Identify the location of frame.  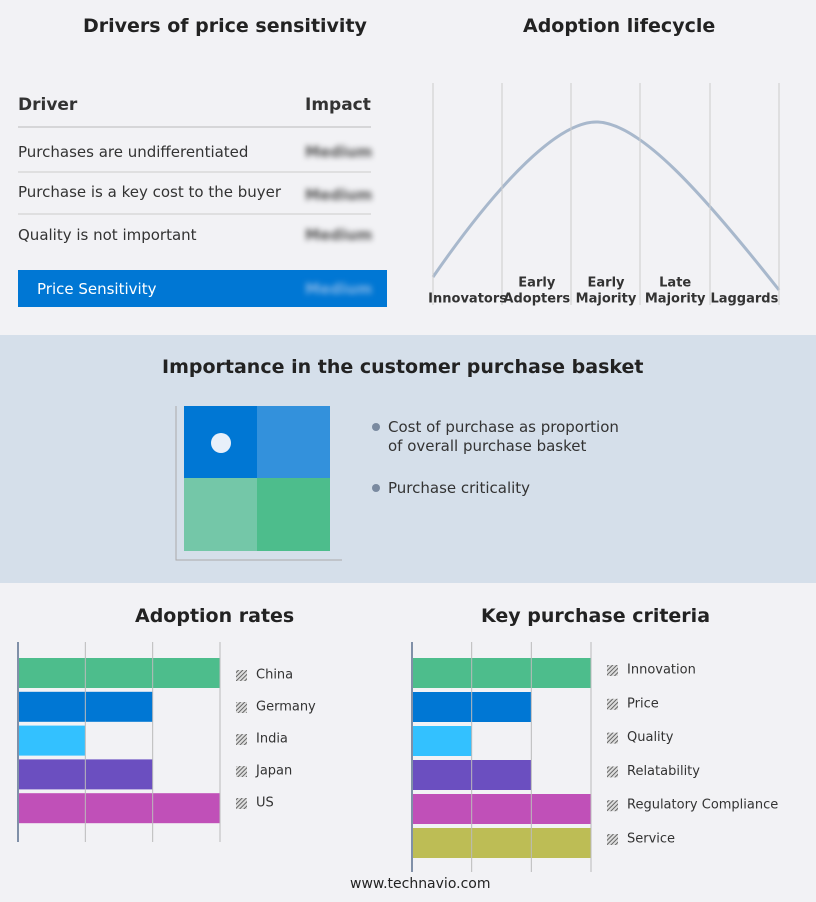
(258, 483).